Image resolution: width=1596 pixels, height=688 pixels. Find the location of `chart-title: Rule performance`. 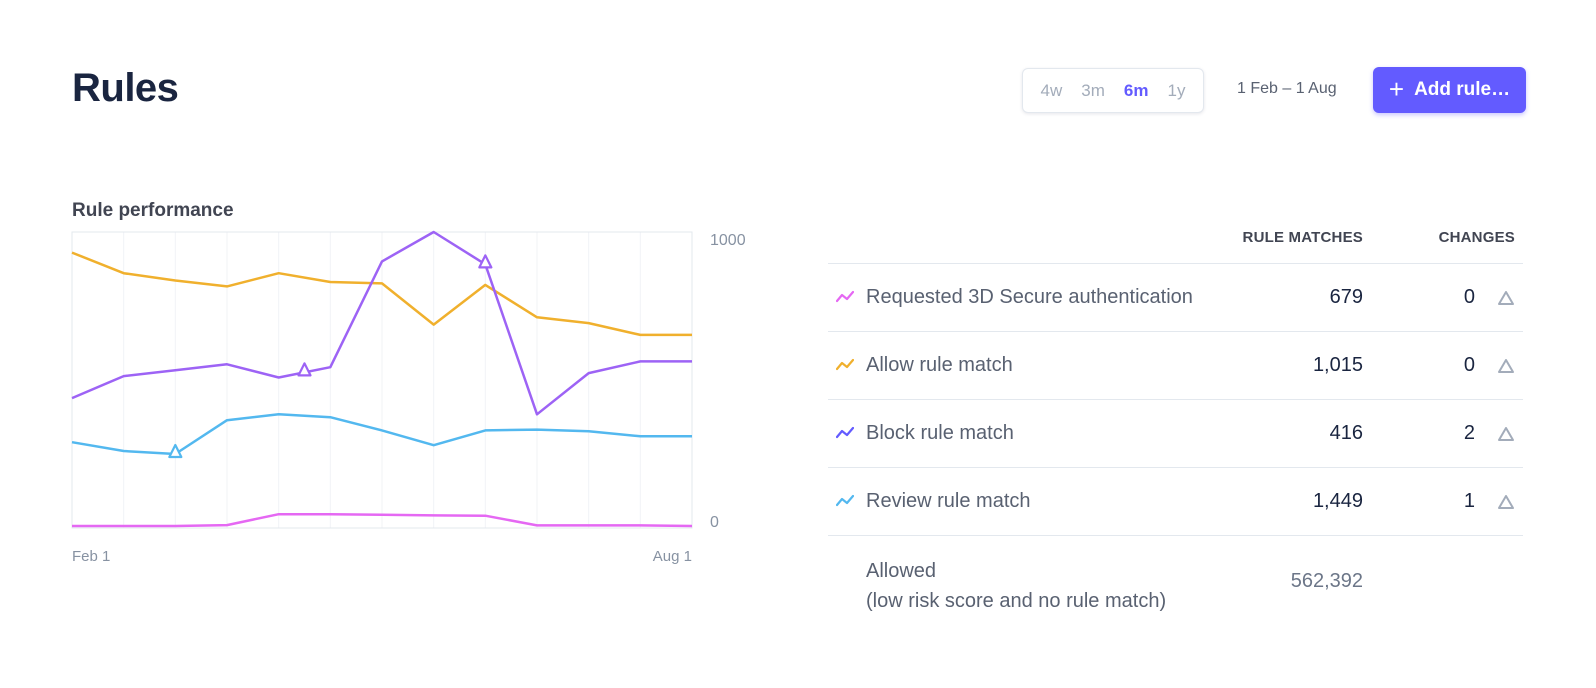

chart-title: Rule performance is located at coordinates (153, 210).